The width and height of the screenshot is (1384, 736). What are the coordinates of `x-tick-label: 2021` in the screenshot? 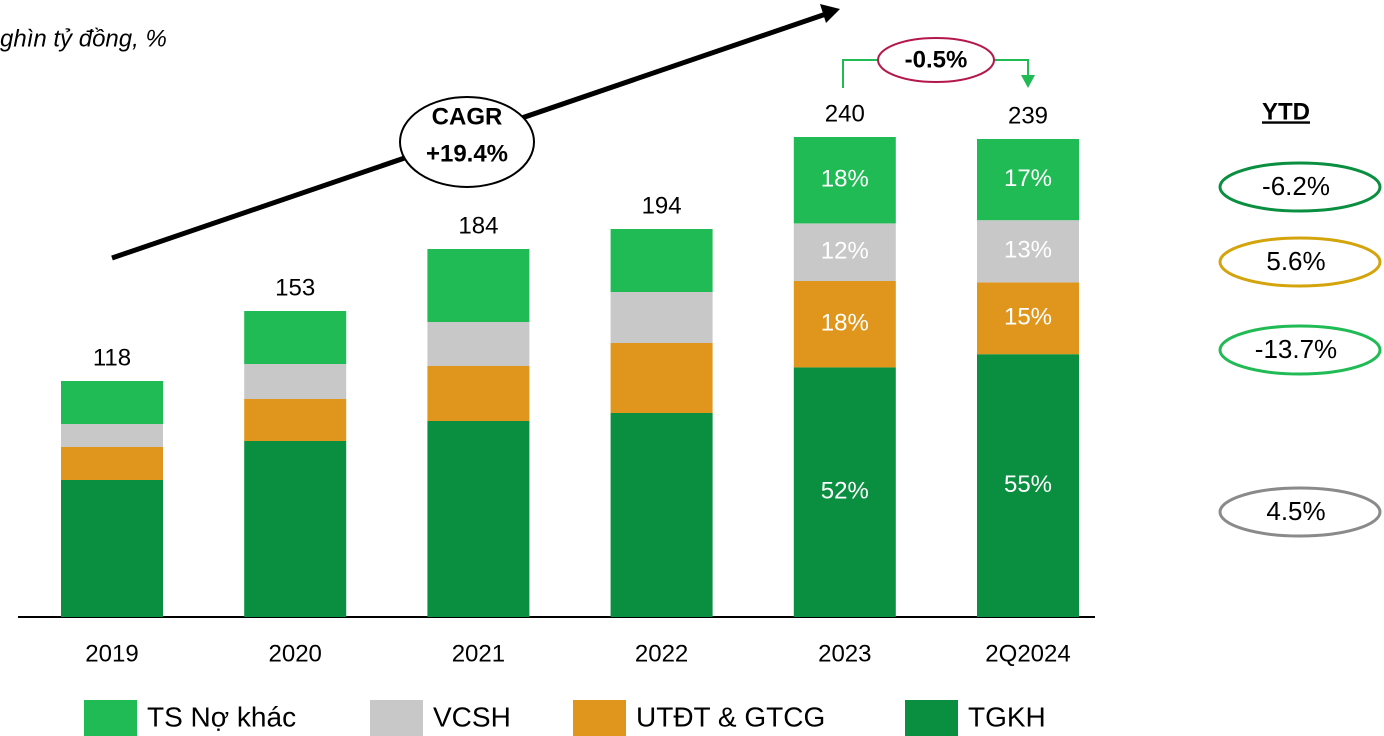 It's located at (478, 653).